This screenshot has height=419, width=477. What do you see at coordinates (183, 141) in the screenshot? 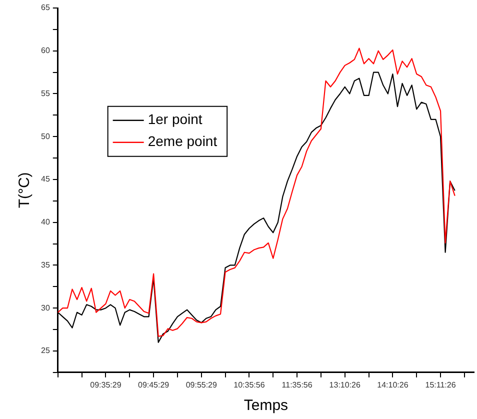
I see `legend-label: 2eme point` at bounding box center [183, 141].